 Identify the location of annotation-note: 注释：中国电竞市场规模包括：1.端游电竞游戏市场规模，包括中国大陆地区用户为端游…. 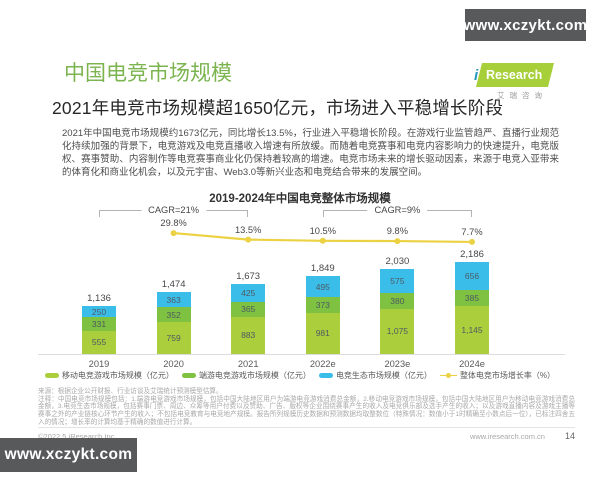
(306, 410).